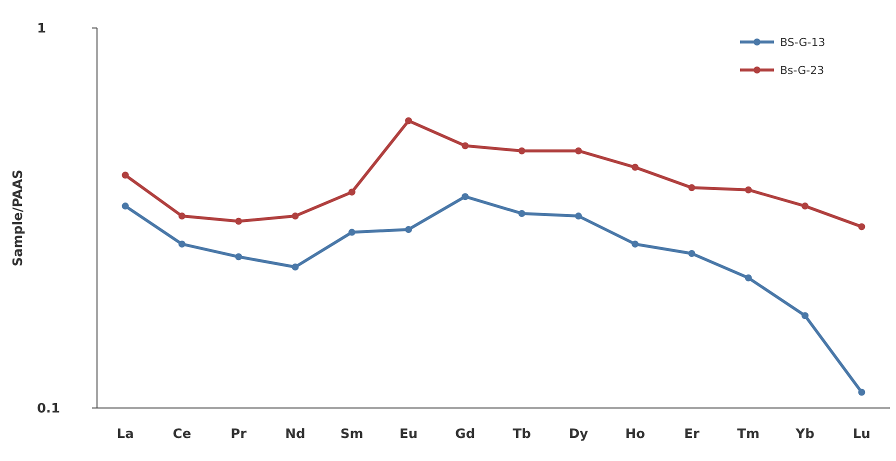  Describe the element at coordinates (578, 434) in the screenshot. I see `x-tick-label: Dy` at that location.